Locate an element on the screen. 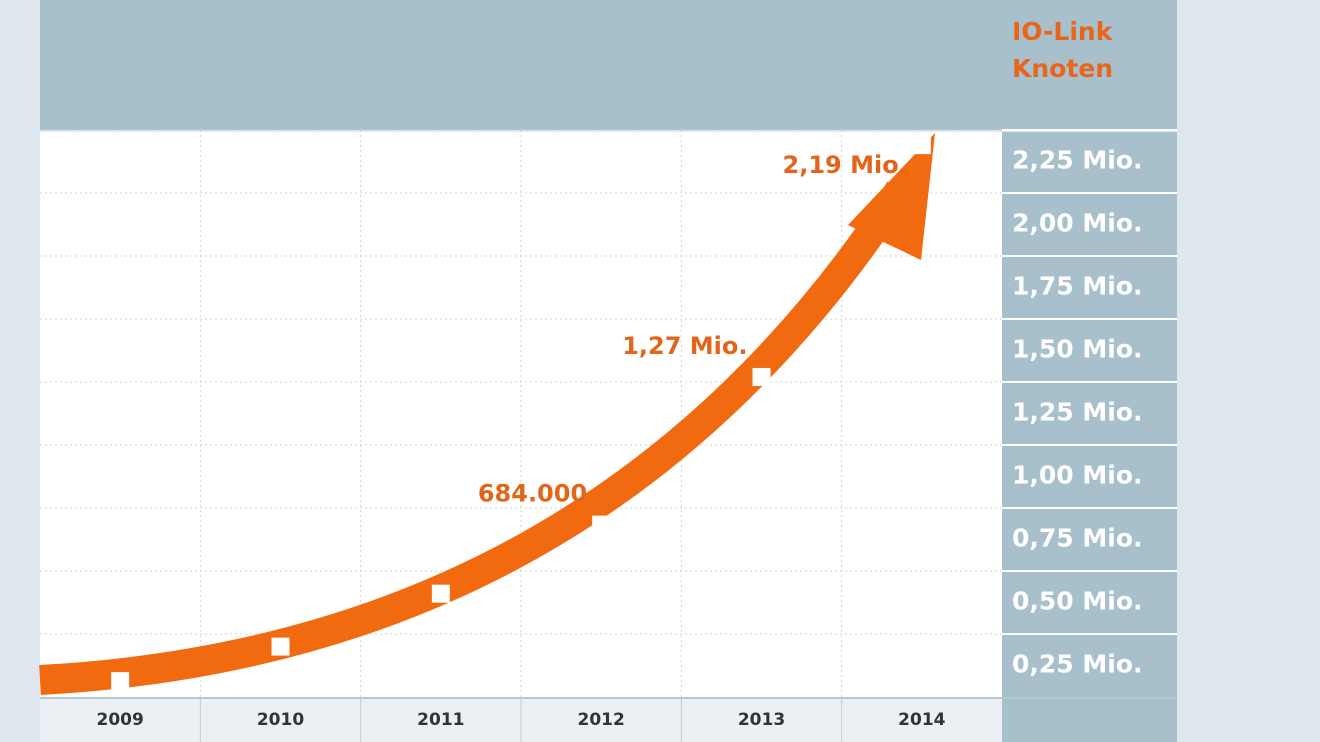 The height and width of the screenshot is (742, 1320). y-tick-label: 2,25 Mio. is located at coordinates (1077, 160).